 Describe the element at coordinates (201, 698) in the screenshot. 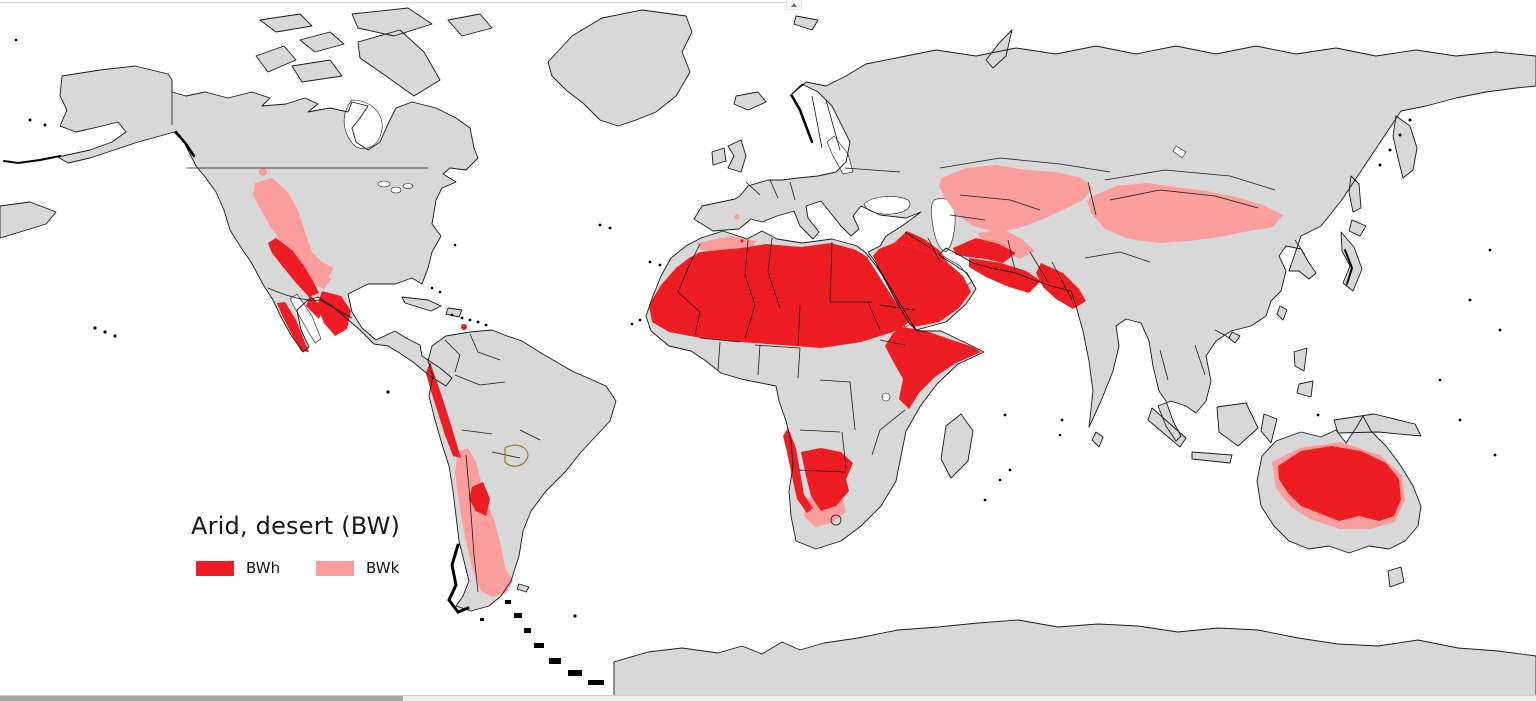

I see `horizontal-scrollbar-thumb` at that location.